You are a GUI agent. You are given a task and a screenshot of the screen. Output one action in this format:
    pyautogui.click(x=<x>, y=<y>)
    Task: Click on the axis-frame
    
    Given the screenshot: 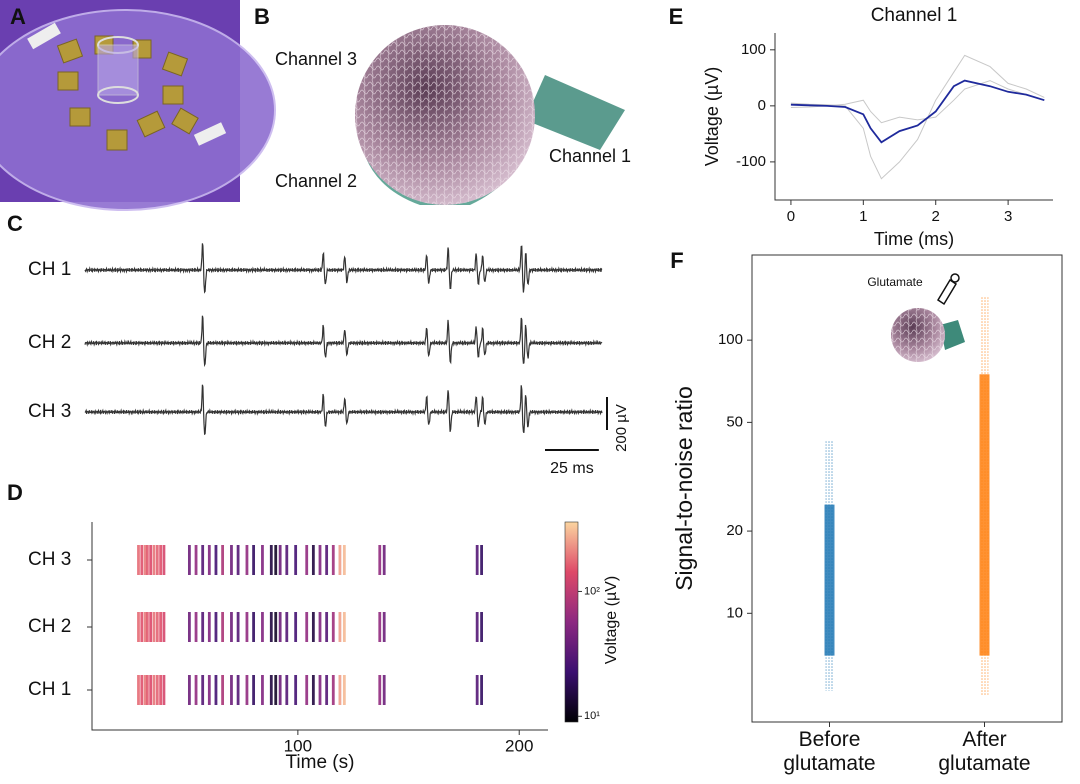 What is the action you would take?
    pyautogui.click(x=913, y=117)
    